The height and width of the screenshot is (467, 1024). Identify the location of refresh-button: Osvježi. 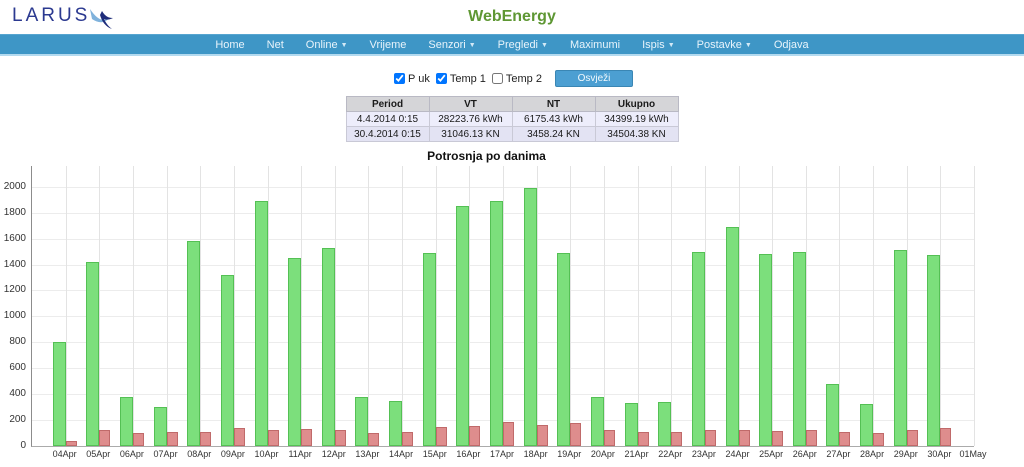
(593, 78).